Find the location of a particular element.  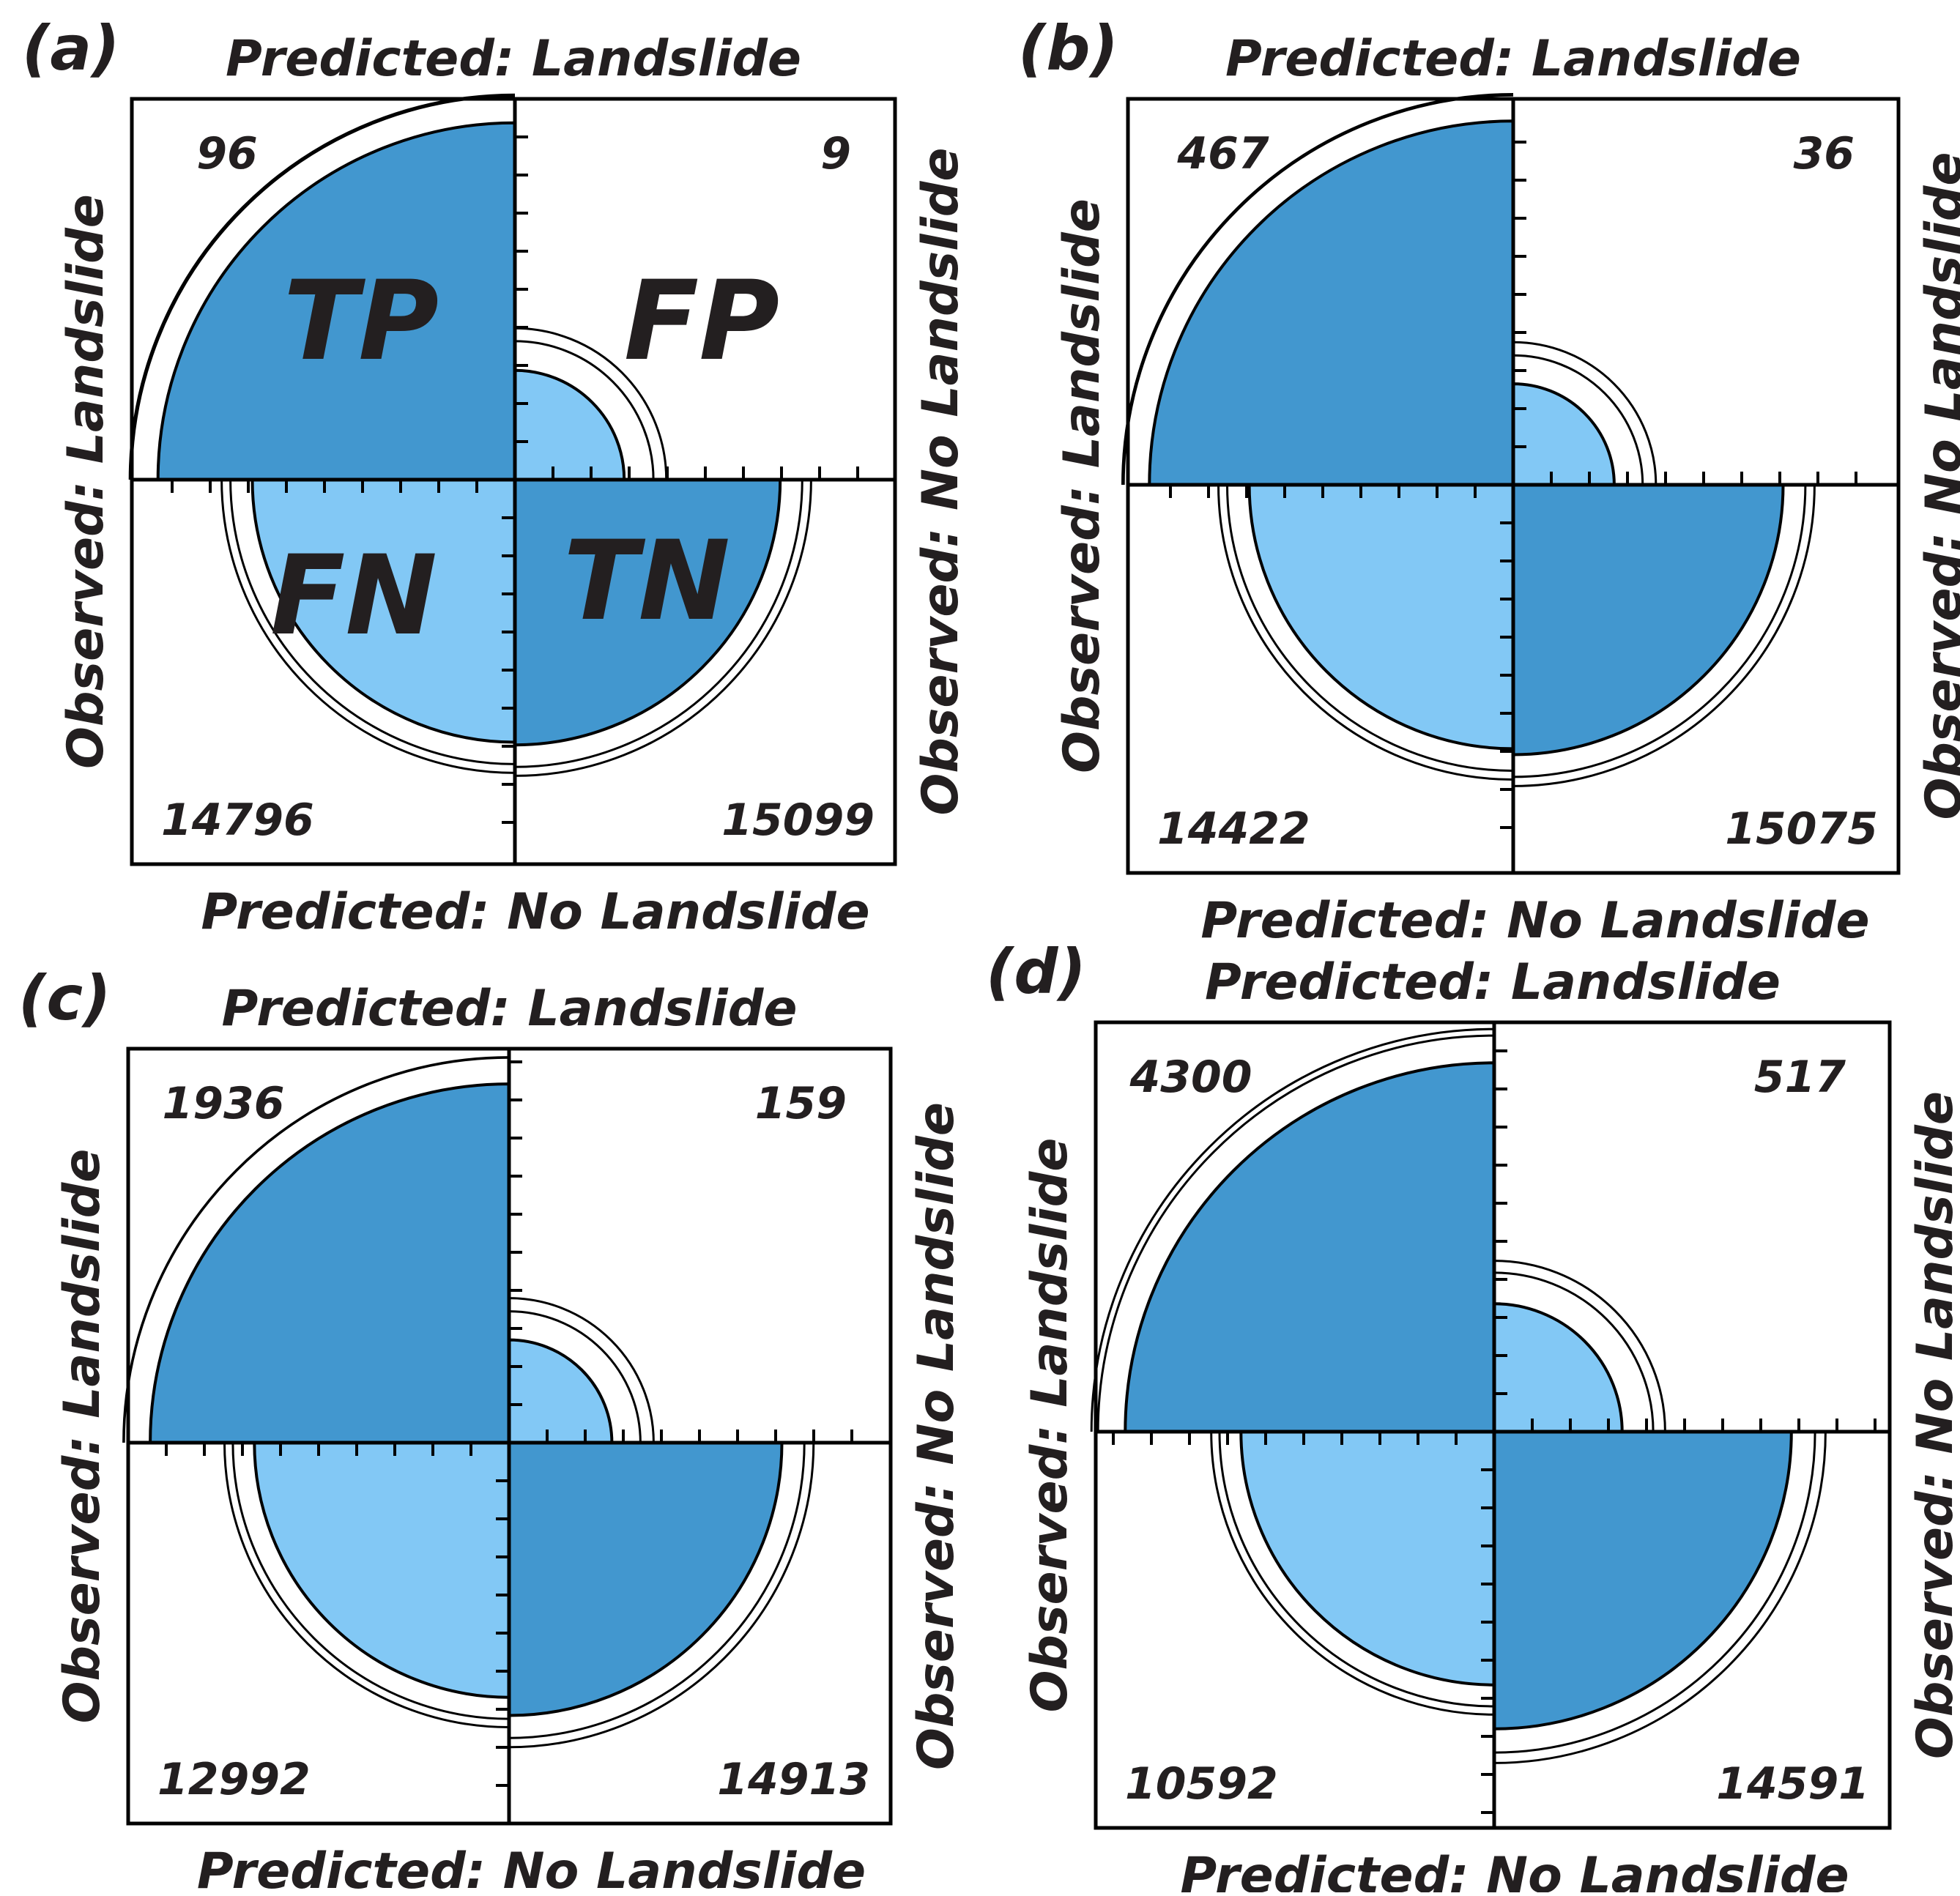

fp-count: 9 is located at coordinates (835, 153).